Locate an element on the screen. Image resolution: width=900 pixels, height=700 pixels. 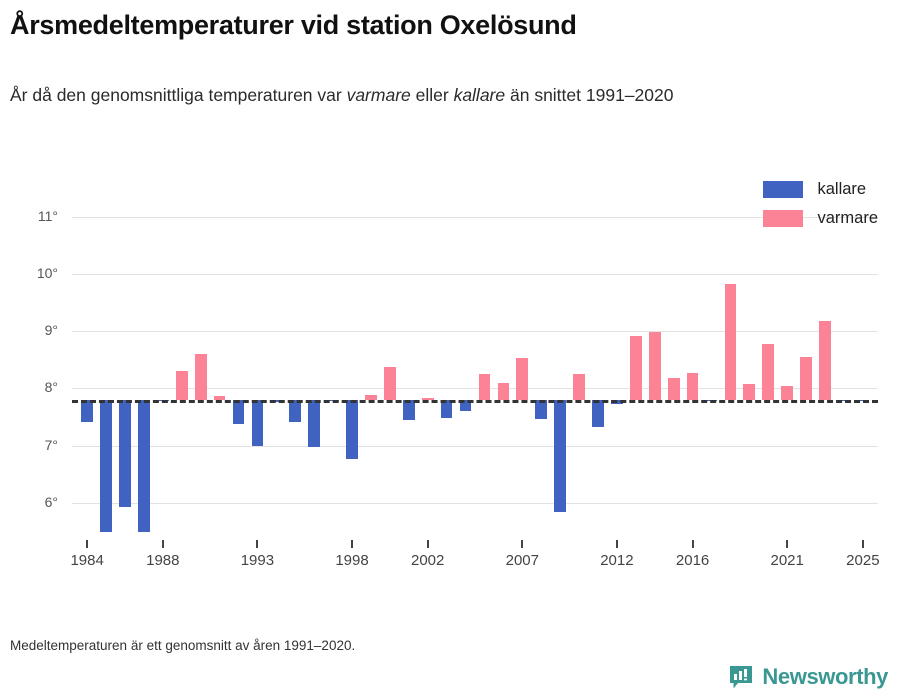
chart-legend: kallare varmare is located at coordinates (820, 209).